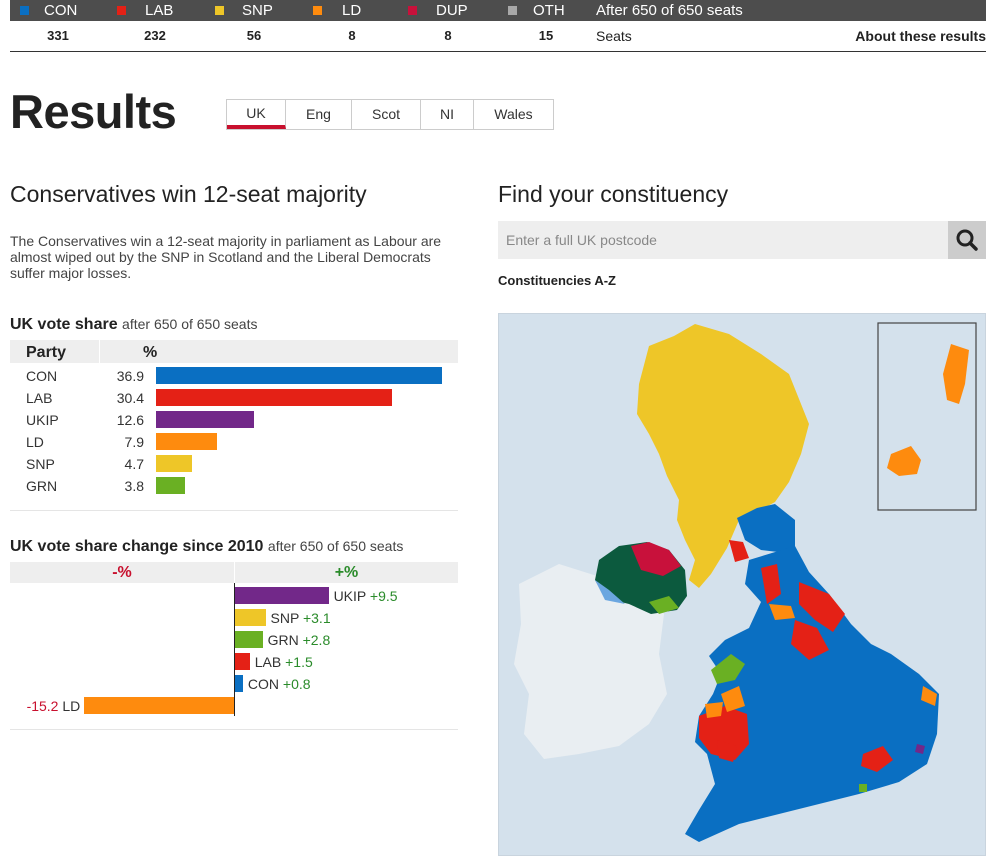 The image size is (994, 866). I want to click on vote-share-value: 7.9, so click(134, 442).